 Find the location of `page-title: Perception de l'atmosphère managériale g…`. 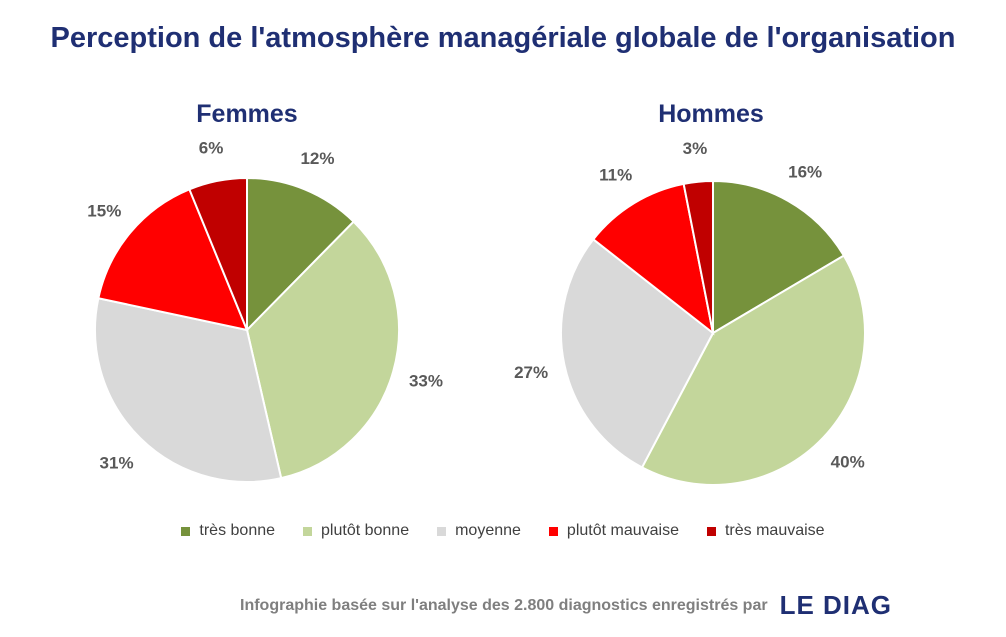

page-title: Perception de l'atmosphère managériale g… is located at coordinates (503, 38).